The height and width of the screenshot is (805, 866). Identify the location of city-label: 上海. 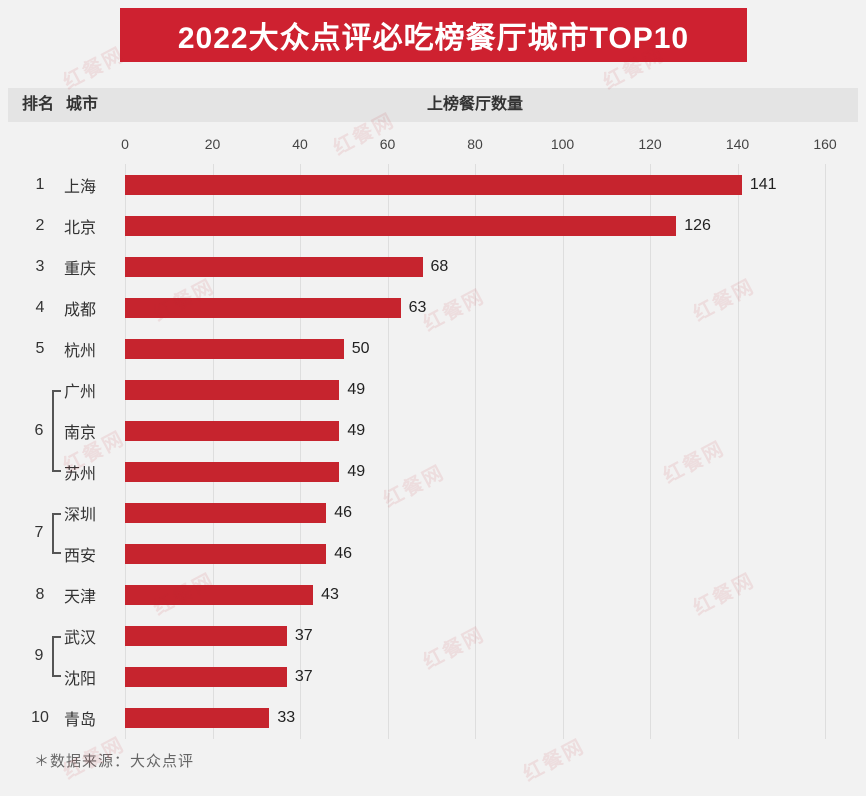
(80, 187).